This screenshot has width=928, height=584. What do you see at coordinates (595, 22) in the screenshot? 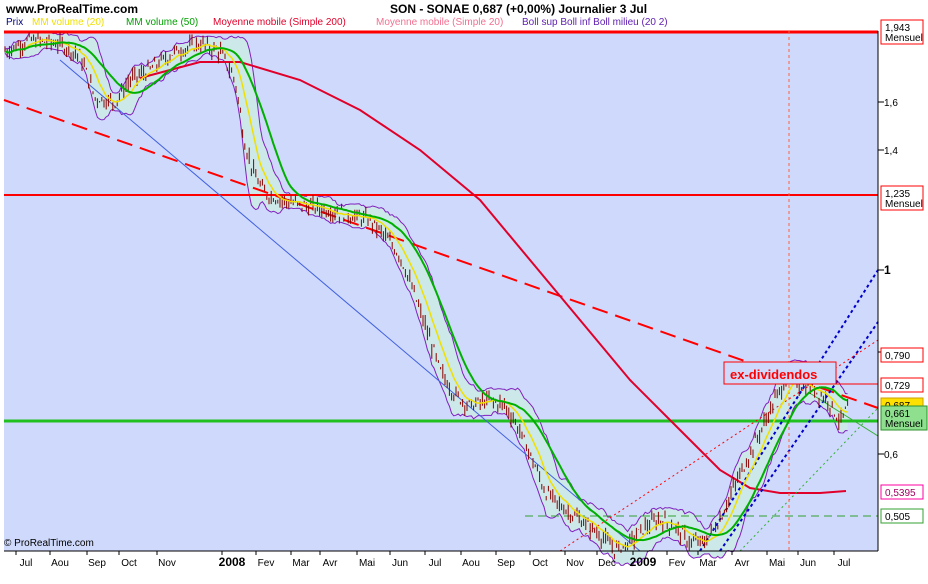
I see `legend-boll: Boll sup Boll inf Boll milieu (20 2)` at bounding box center [595, 22].